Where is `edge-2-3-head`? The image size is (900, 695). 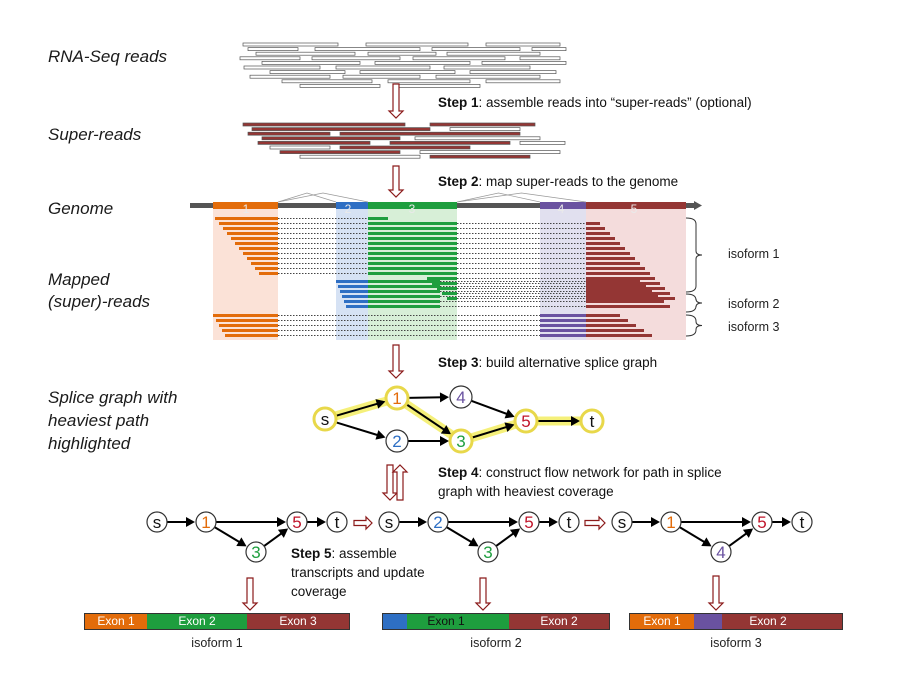
edge-2-3-head is located at coordinates (444, 441).